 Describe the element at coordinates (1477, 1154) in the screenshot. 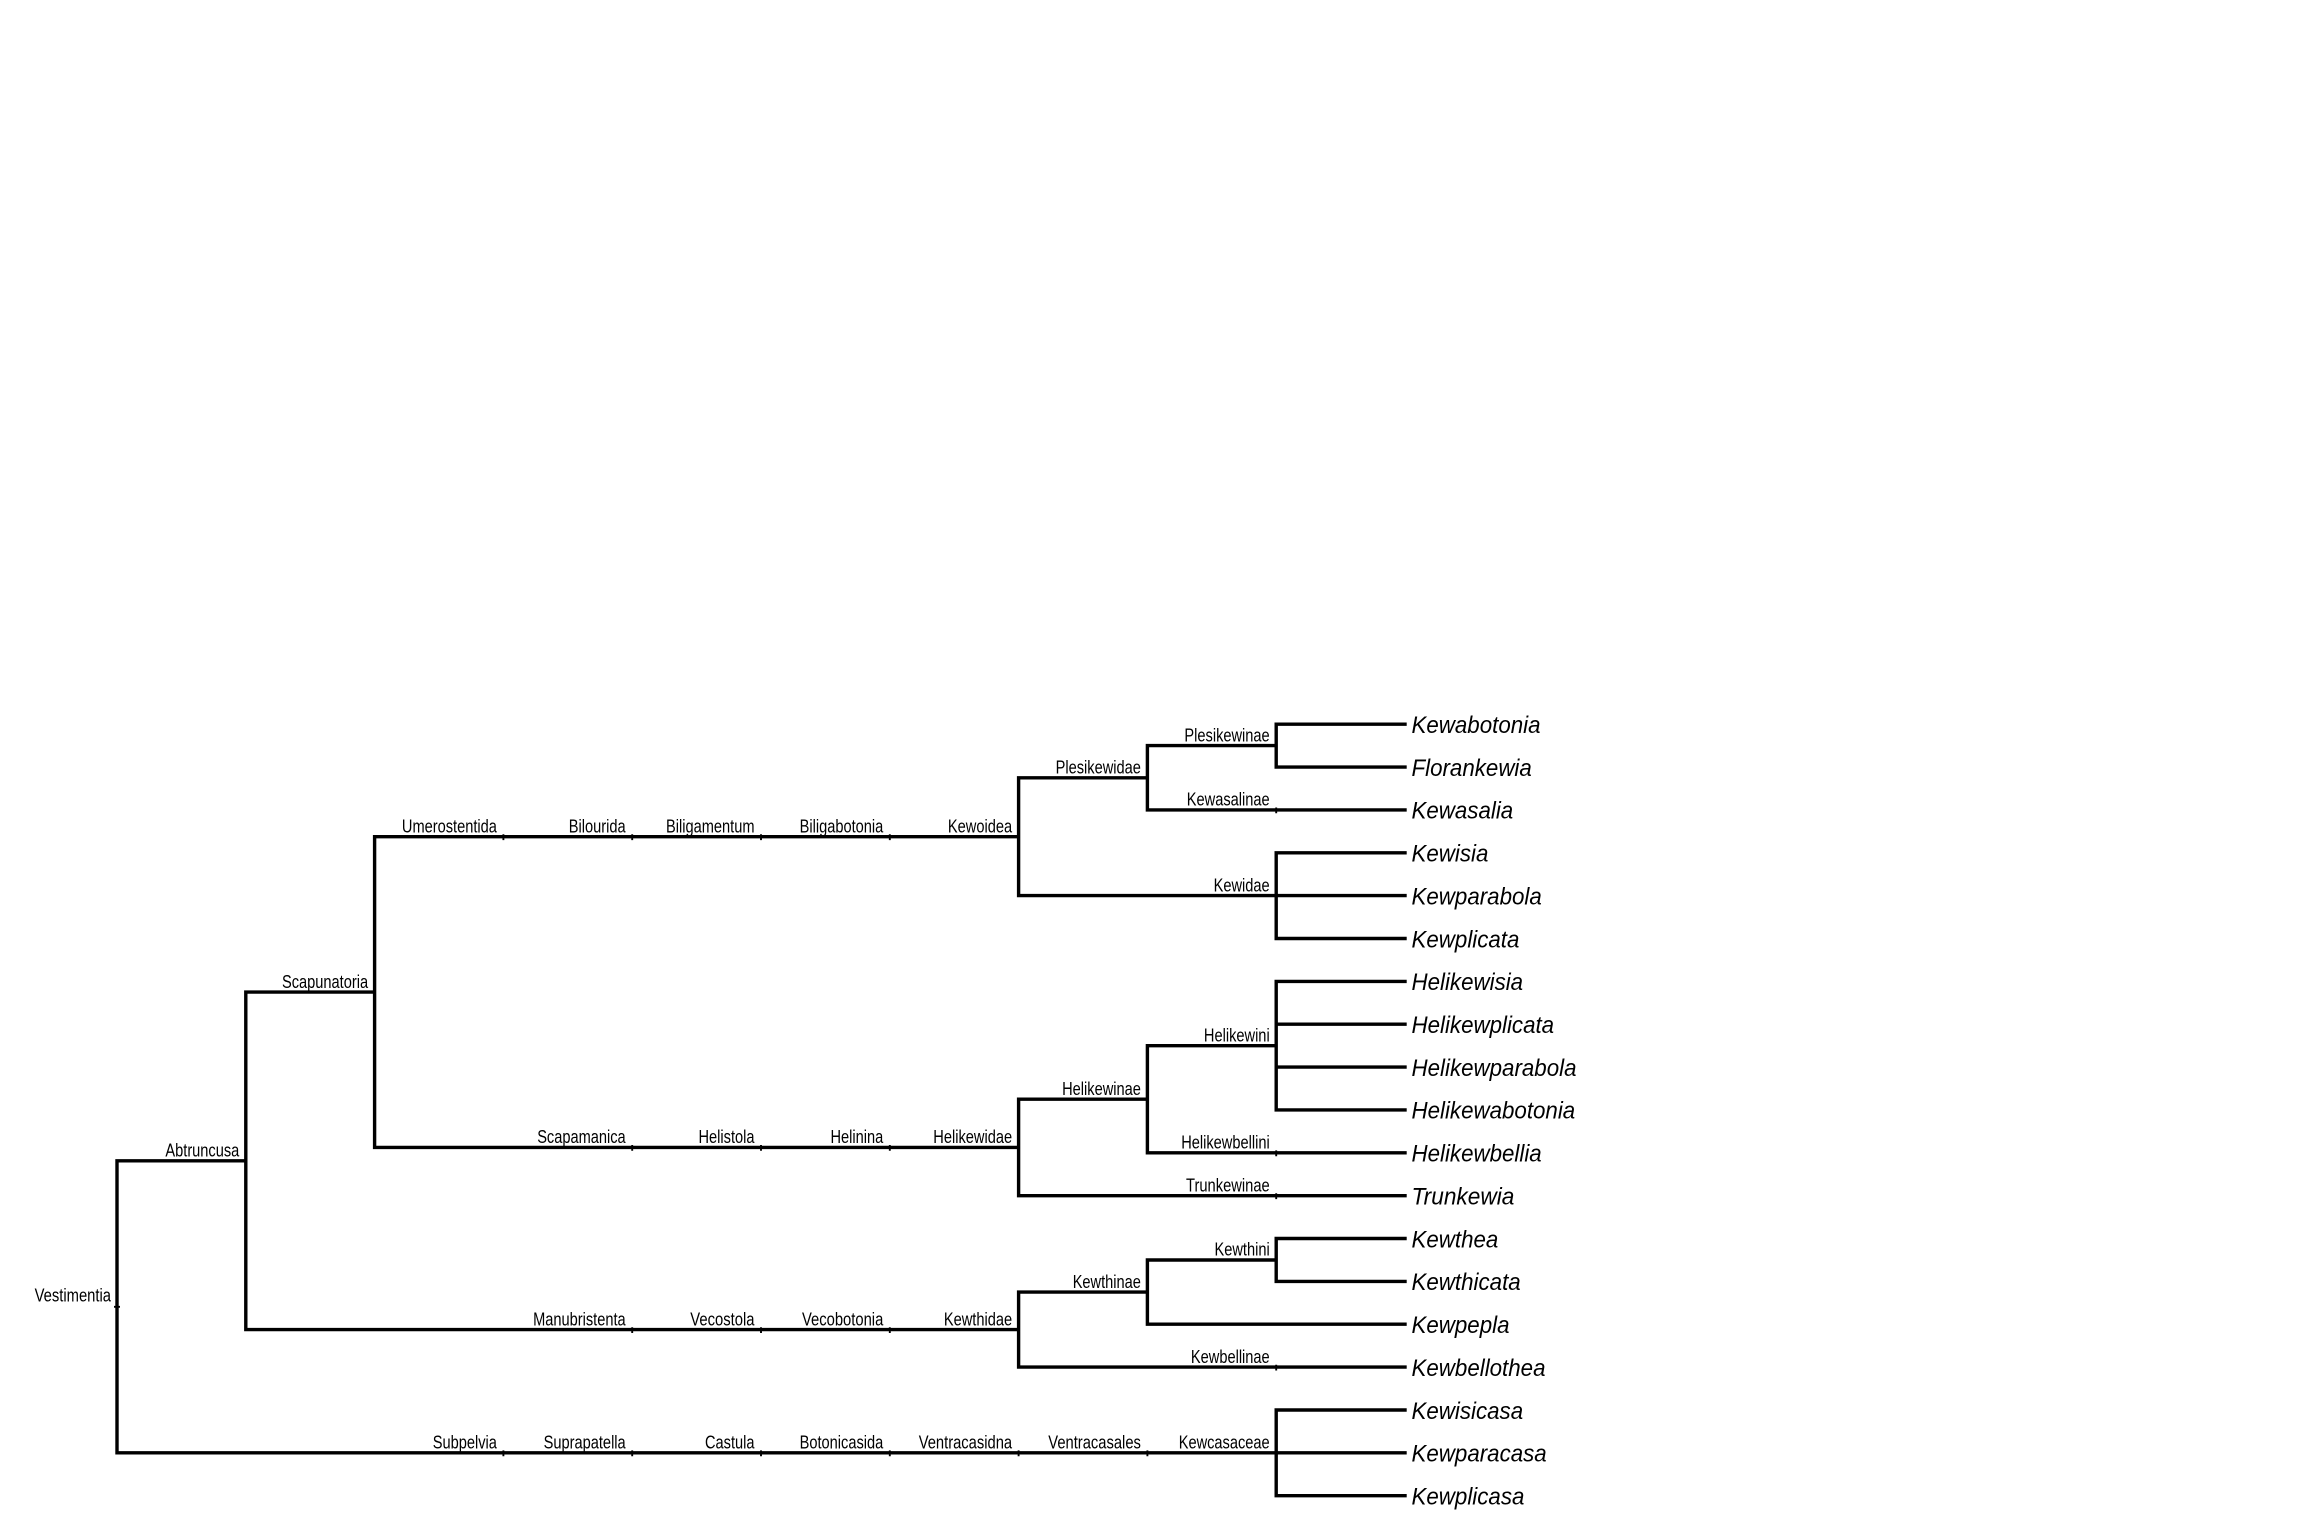

I see `svg-text: Helikewbellia` at that location.